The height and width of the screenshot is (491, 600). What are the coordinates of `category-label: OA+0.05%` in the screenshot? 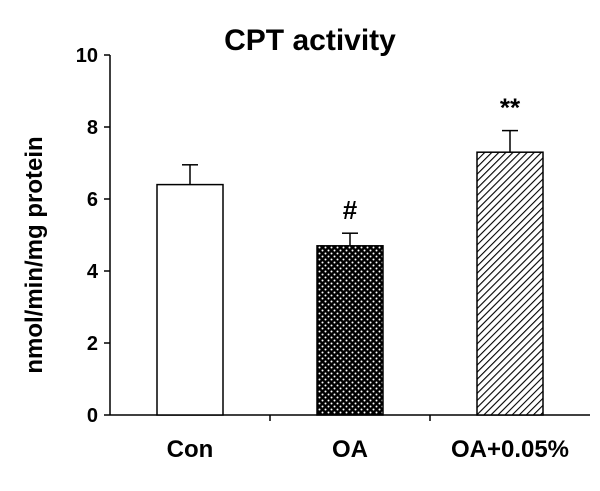 It's located at (510, 449).